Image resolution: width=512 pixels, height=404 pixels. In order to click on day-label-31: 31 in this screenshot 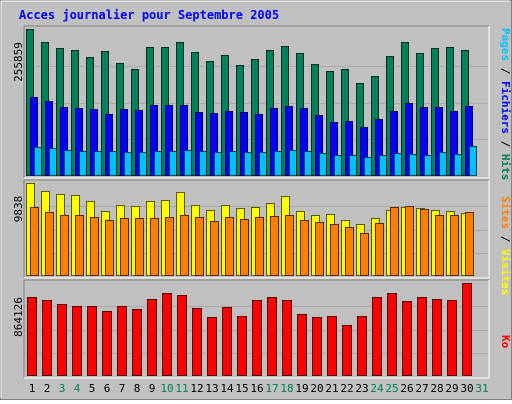, I will do `click(481, 388)`.